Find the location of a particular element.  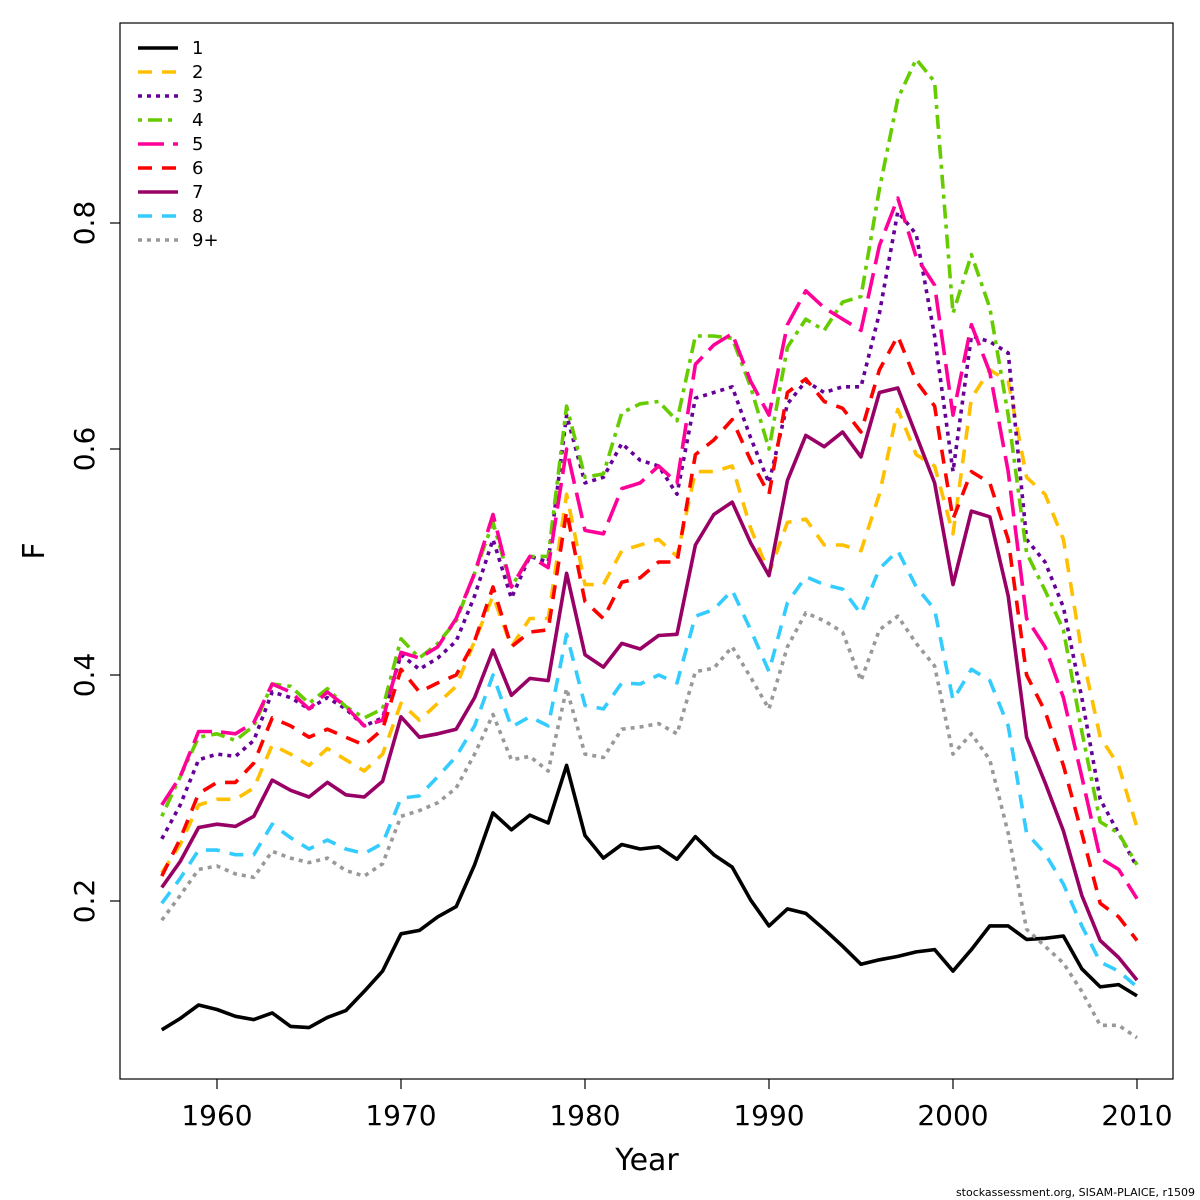

legend: 1 2 3 4 5 6 7 8 9+ is located at coordinates (178, 144).